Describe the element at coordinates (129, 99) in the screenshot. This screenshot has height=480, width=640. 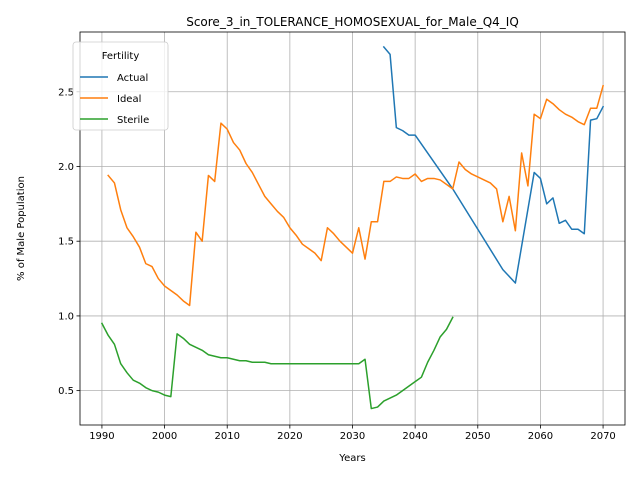
I see `legend-label-ideal: Ideal` at that location.